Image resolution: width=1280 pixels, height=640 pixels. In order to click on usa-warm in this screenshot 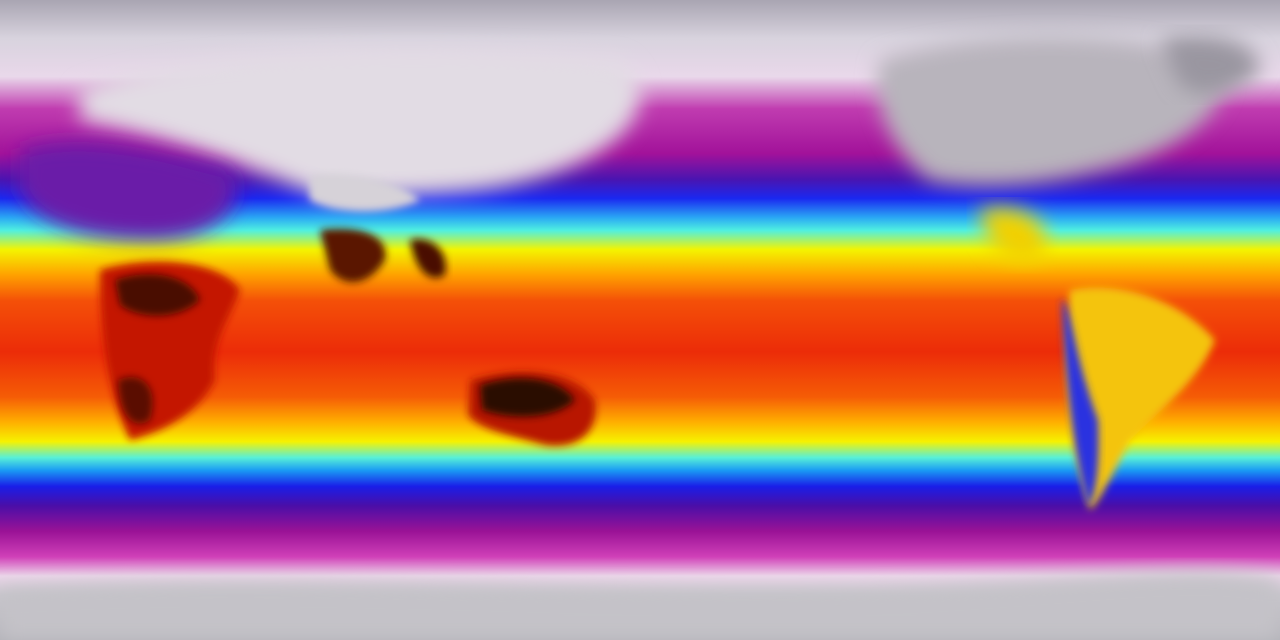, I will do `click(1013, 235)`.